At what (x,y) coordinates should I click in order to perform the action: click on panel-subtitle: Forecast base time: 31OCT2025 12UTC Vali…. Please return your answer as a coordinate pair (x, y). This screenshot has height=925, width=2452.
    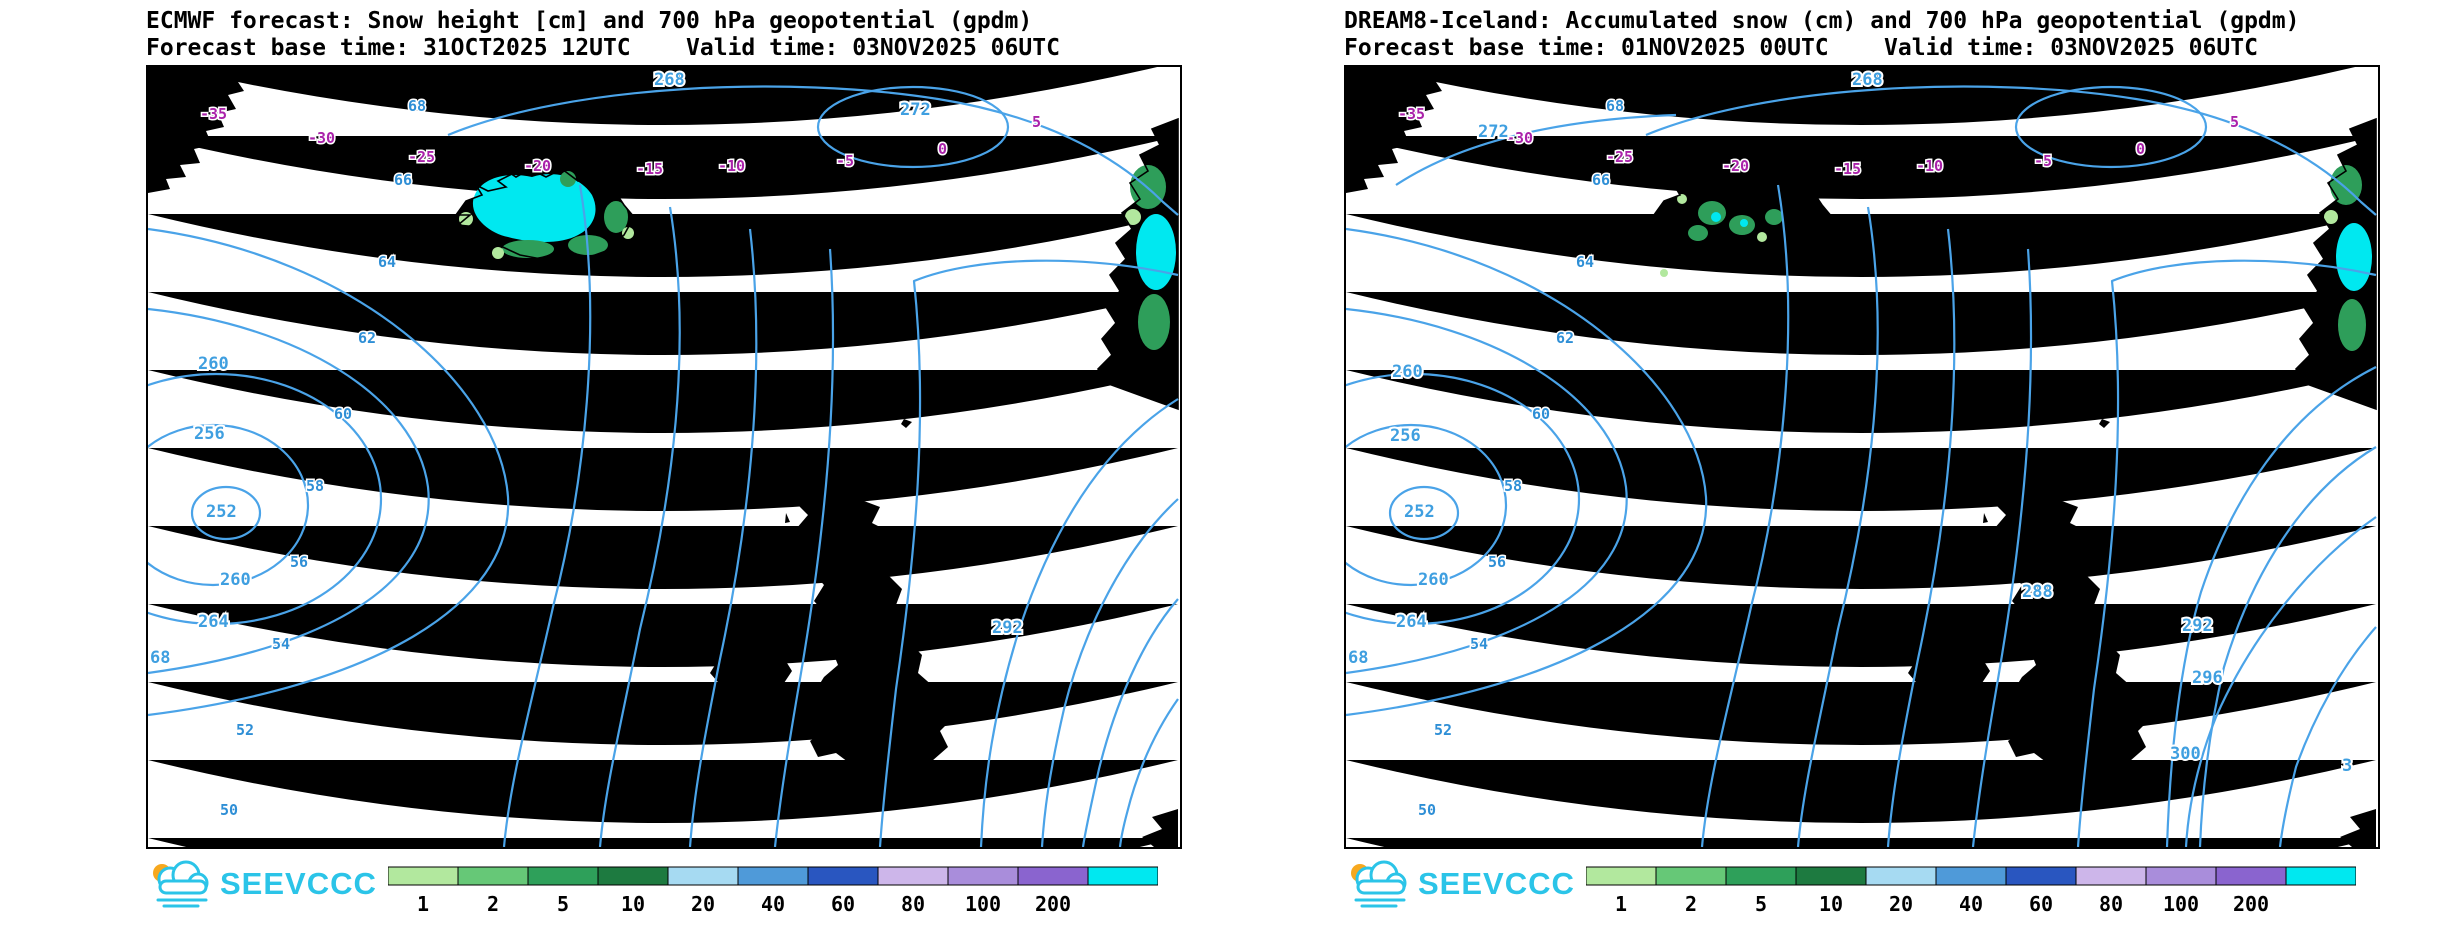
    Looking at the image, I should click on (603, 48).